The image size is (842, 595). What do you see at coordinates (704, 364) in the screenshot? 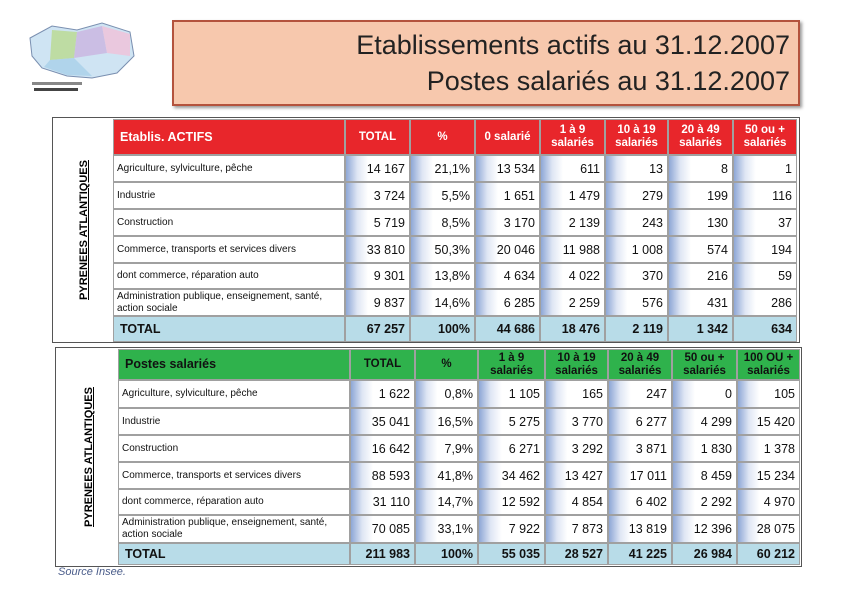
I see `column-header: 50 ou + salariés` at bounding box center [704, 364].